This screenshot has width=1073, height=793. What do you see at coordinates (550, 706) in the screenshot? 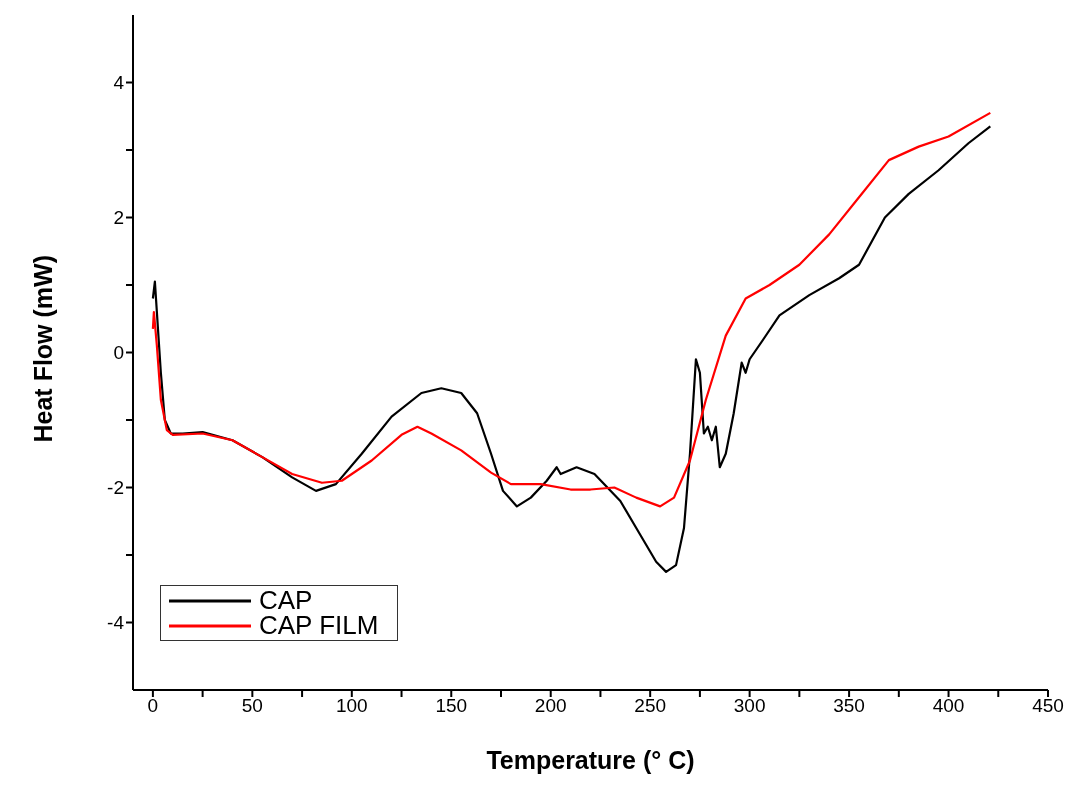
I see `x-tick-label: 200` at bounding box center [550, 706].